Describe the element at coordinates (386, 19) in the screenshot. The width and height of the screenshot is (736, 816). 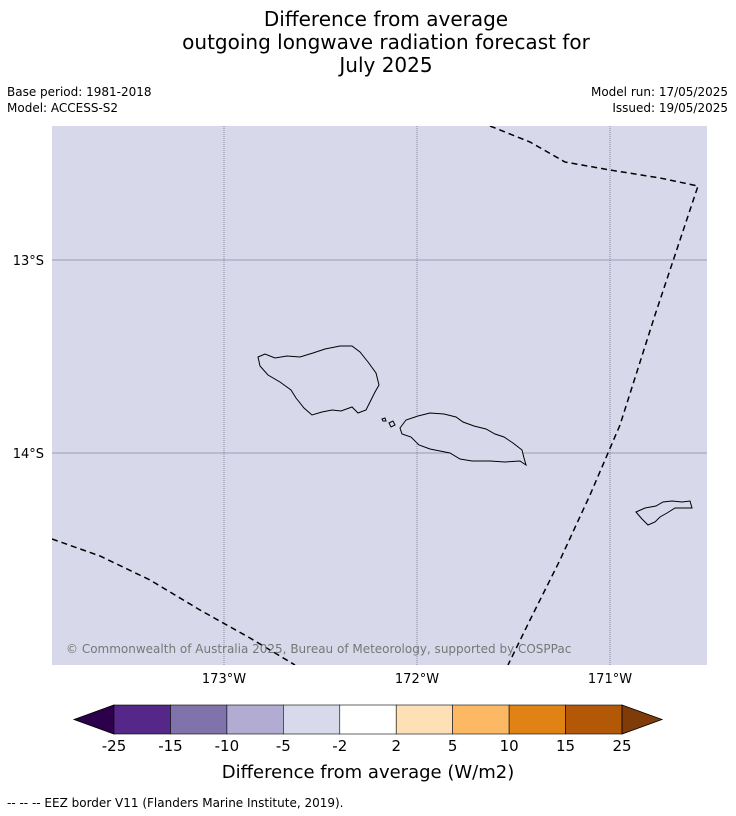
I see `title-line-1: Difference from average` at that location.